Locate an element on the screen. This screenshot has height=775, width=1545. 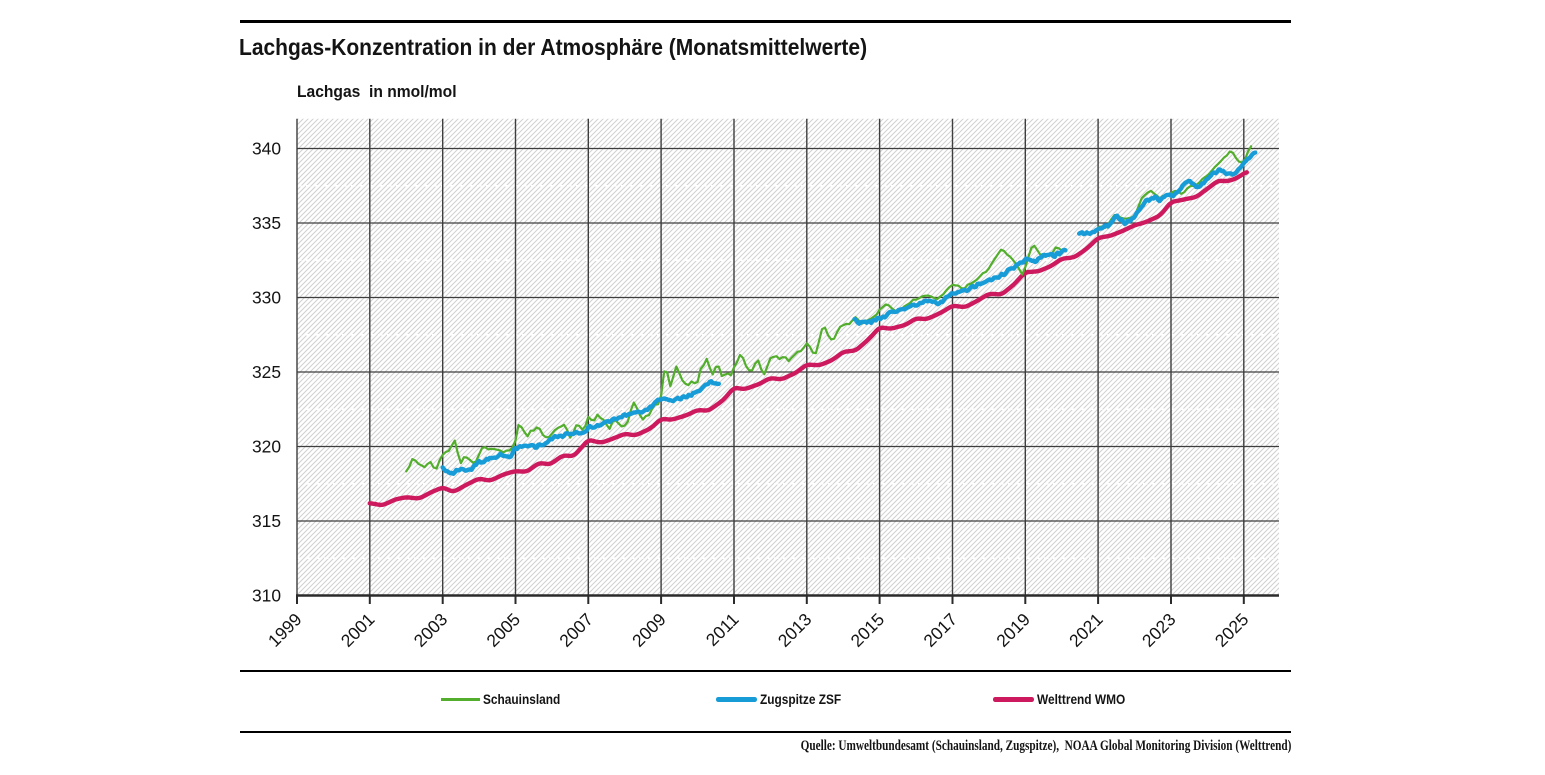
svg-text: 325 is located at coordinates (266, 372).